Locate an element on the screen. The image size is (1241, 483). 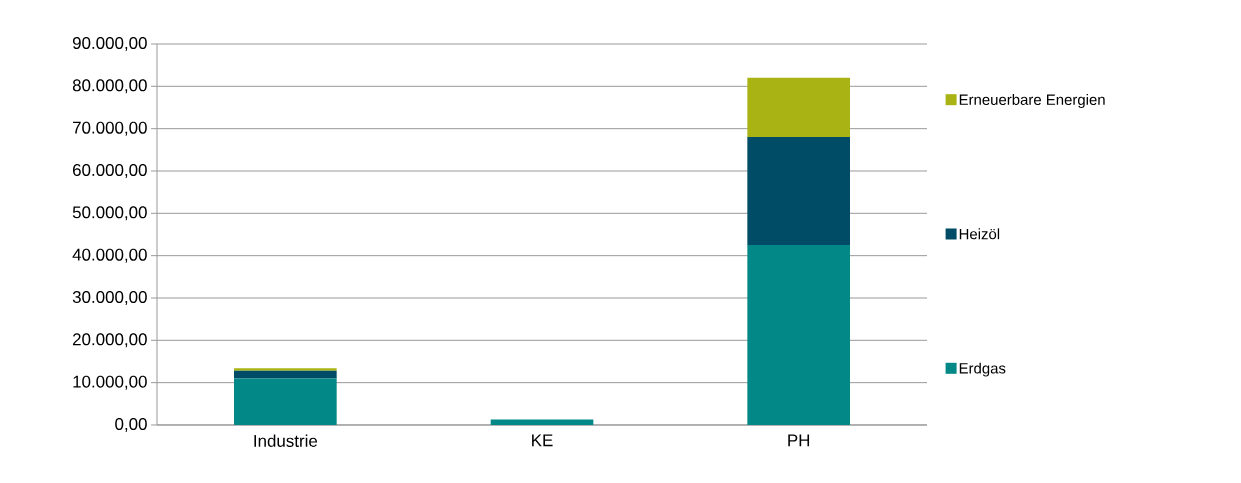
legend-label: Erdgas is located at coordinates (982, 369).